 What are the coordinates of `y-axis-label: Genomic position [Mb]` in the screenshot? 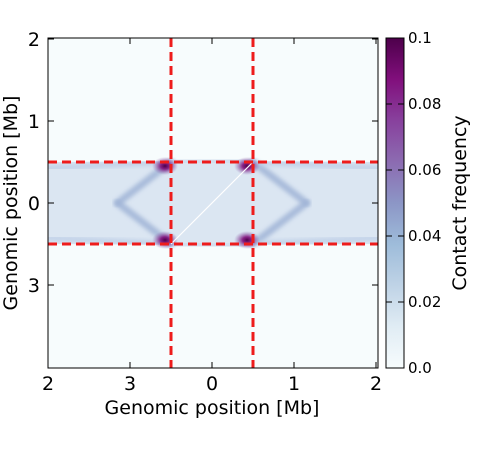 It's located at (11, 203).